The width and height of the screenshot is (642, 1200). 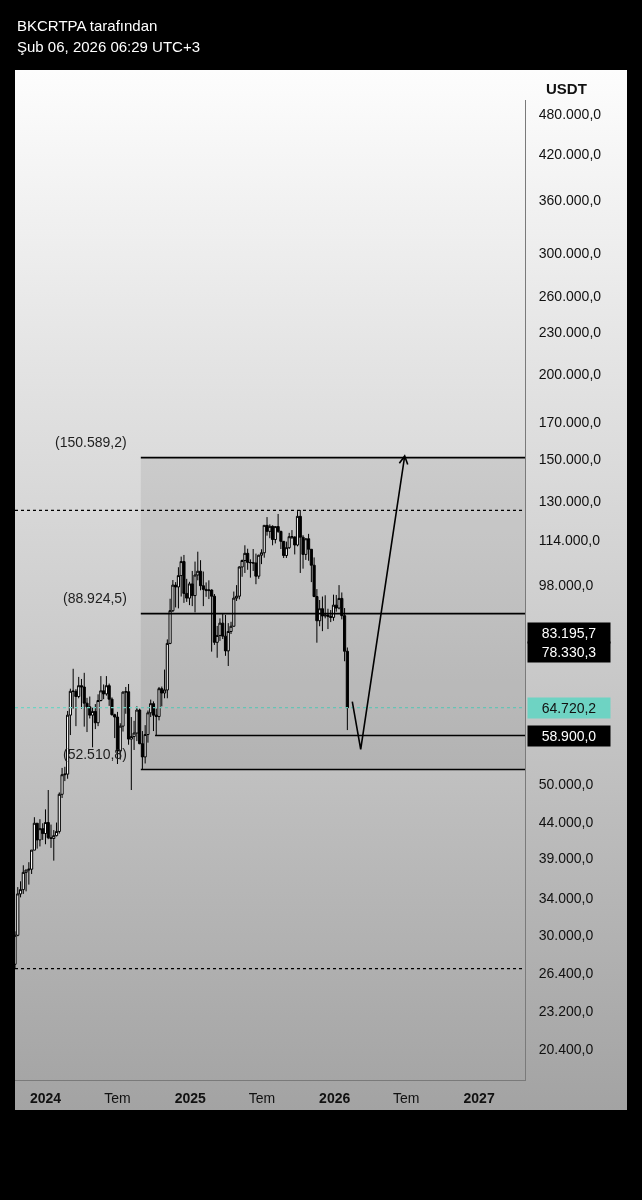 What do you see at coordinates (566, 821) in the screenshot?
I see `y-tick-label: 44.000,0` at bounding box center [566, 821].